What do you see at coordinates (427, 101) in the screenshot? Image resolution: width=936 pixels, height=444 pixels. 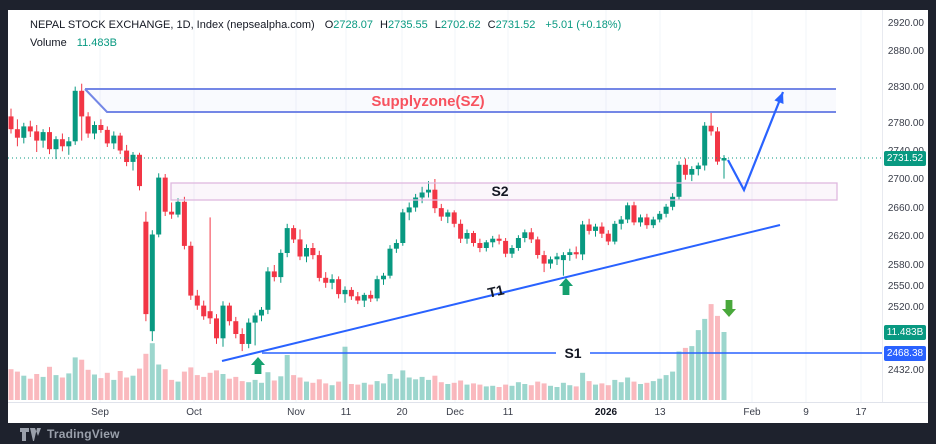 I see `supply-zone-label: Supplyzone(SZ)` at bounding box center [427, 101].